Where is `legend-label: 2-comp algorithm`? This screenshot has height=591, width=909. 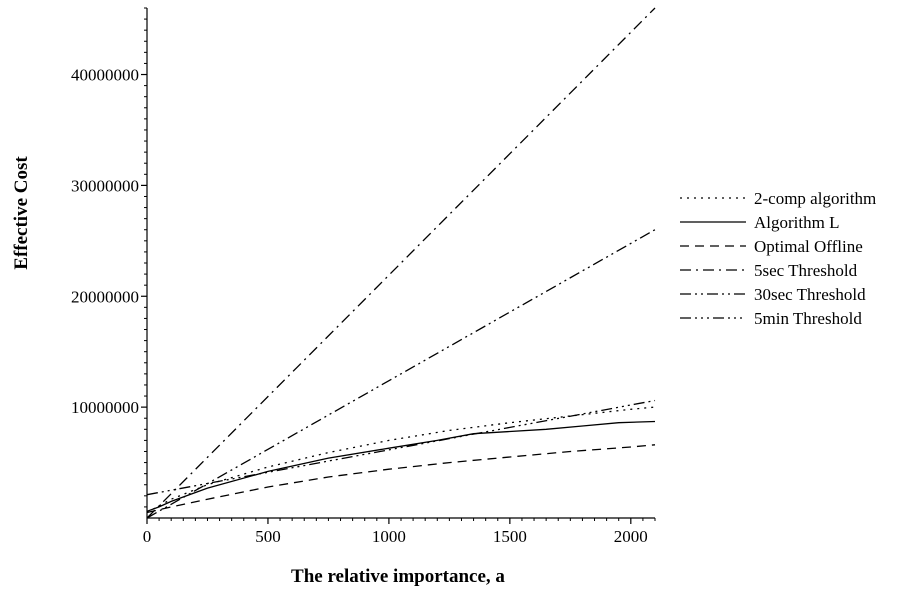 legend-label: 2-comp algorithm is located at coordinates (815, 198).